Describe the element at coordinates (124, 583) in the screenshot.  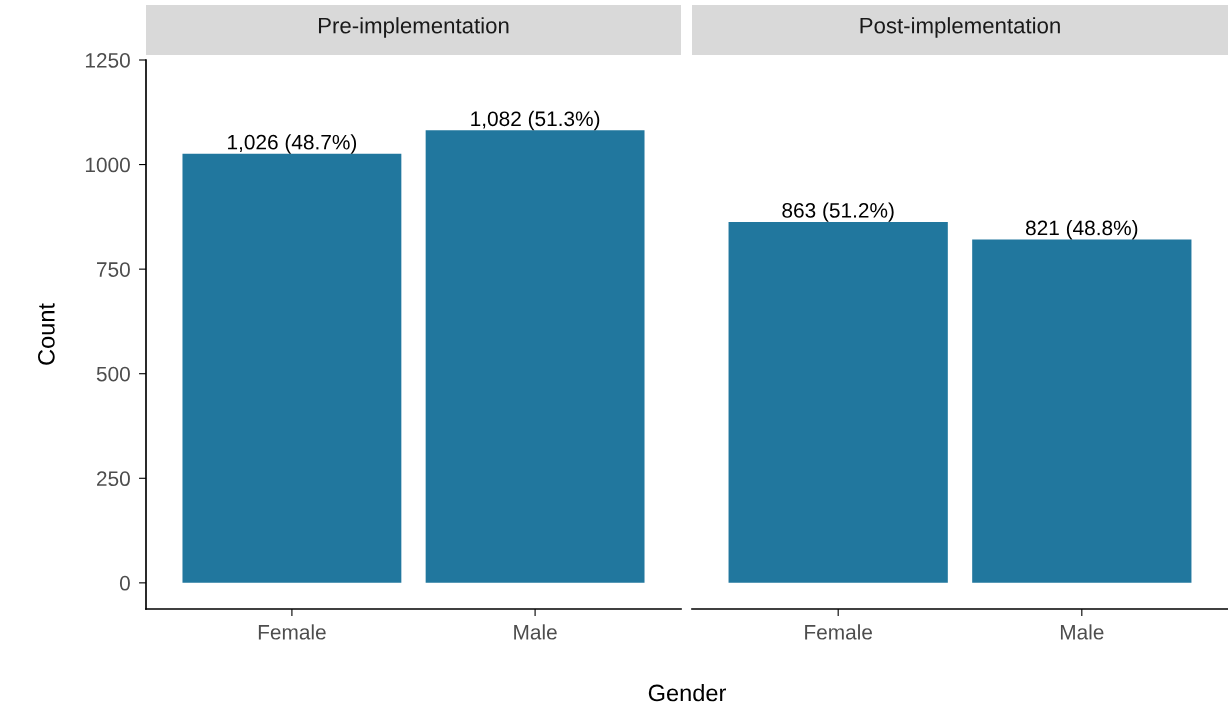
I see `y-tick-label: 0` at that location.